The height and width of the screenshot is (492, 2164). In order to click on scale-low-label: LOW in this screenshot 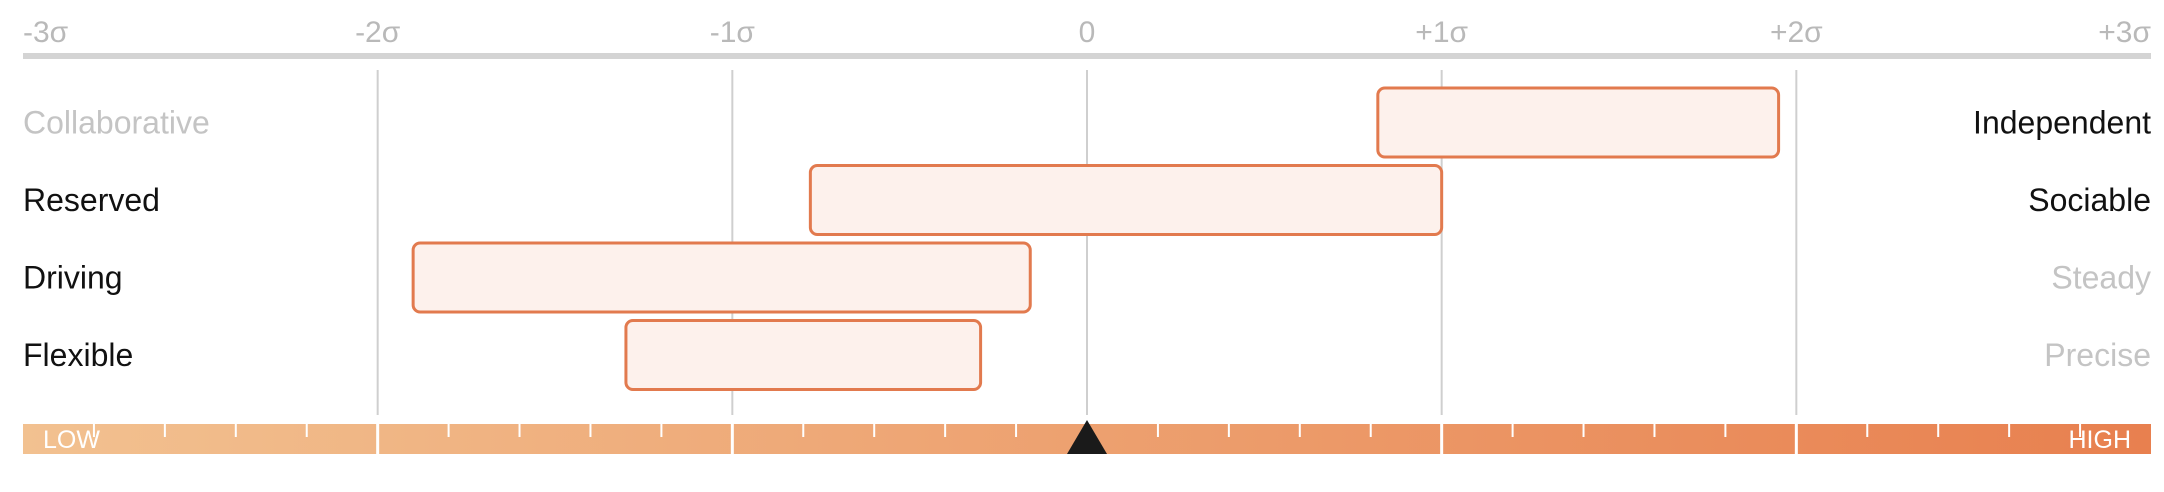, I will do `click(71, 440)`.